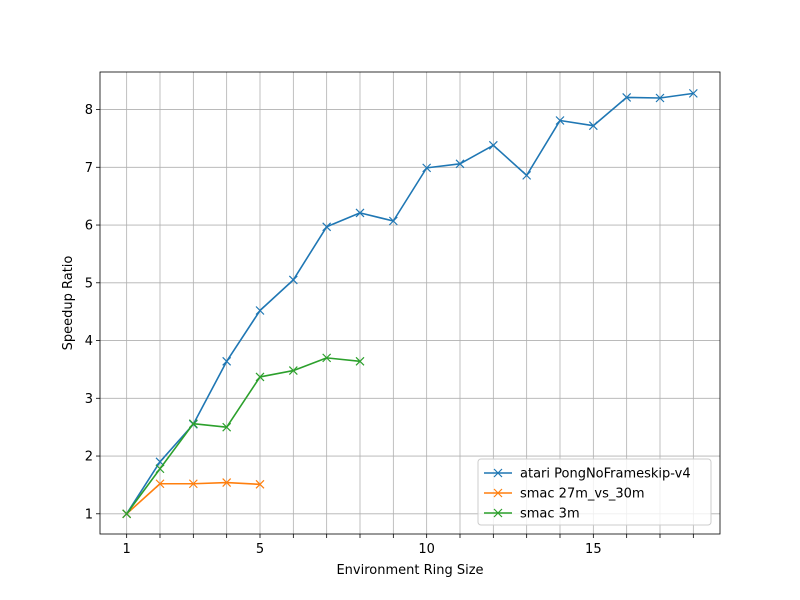 This screenshot has width=800, height=600. I want to click on legend-box, so click(594, 492).